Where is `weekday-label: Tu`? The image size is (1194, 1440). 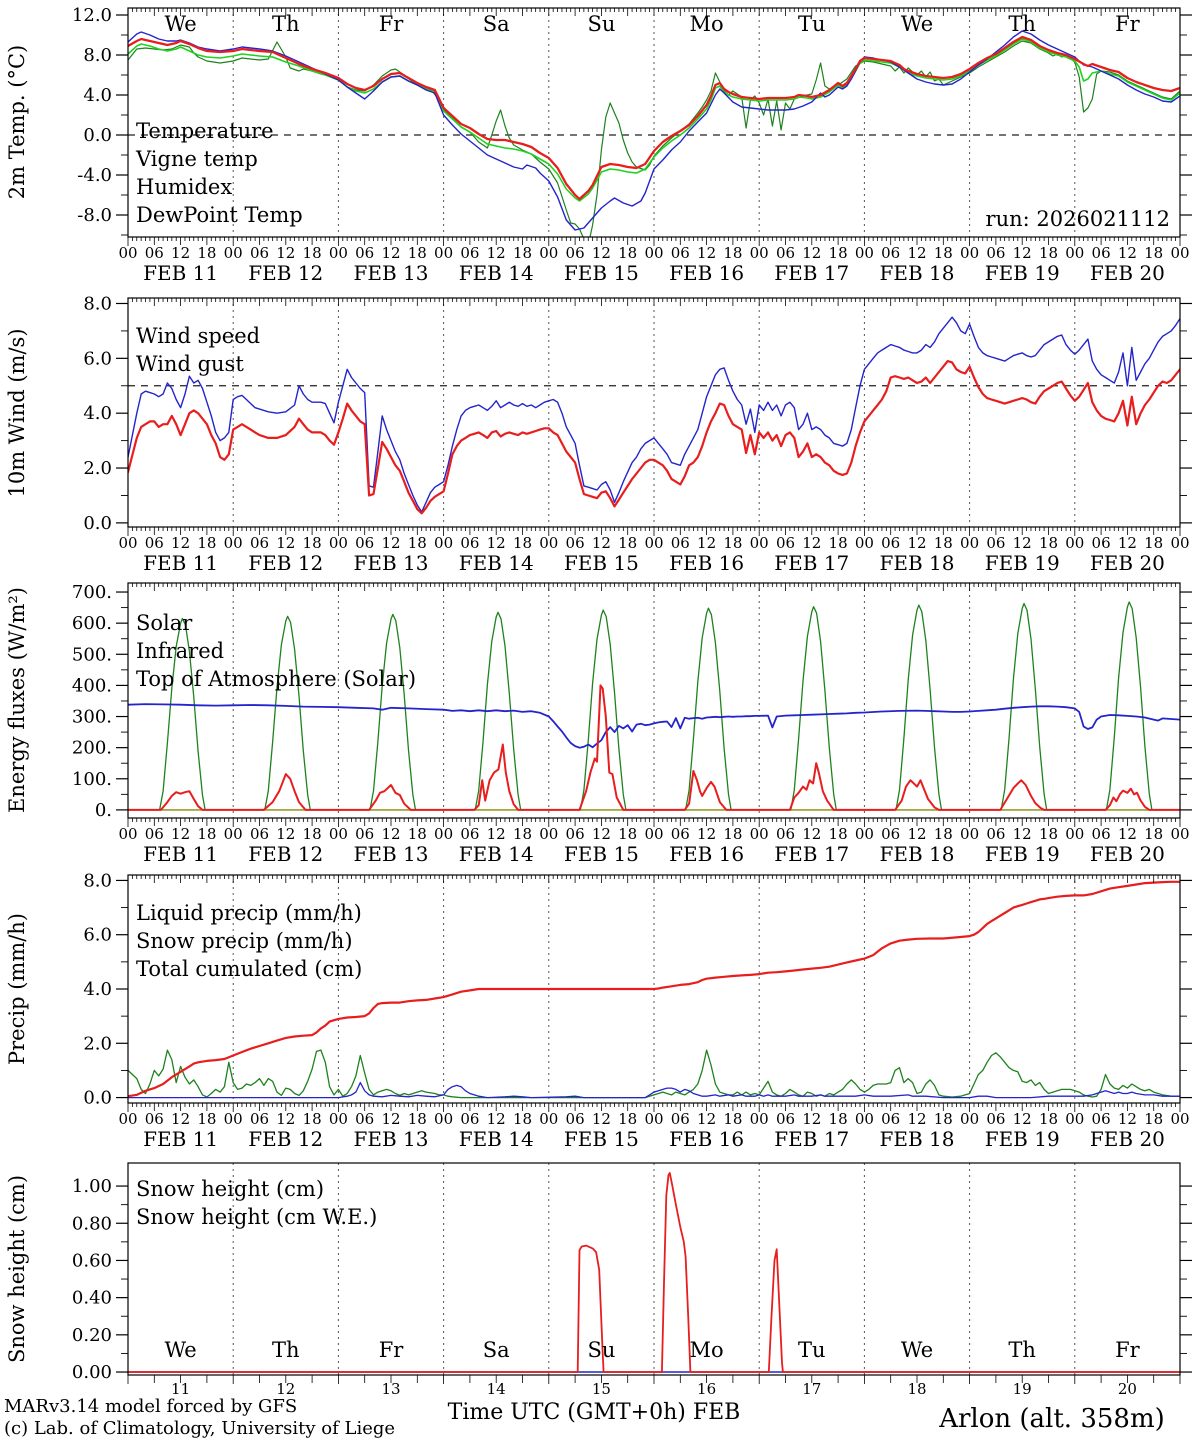
weekday-label: Tu is located at coordinates (812, 1350).